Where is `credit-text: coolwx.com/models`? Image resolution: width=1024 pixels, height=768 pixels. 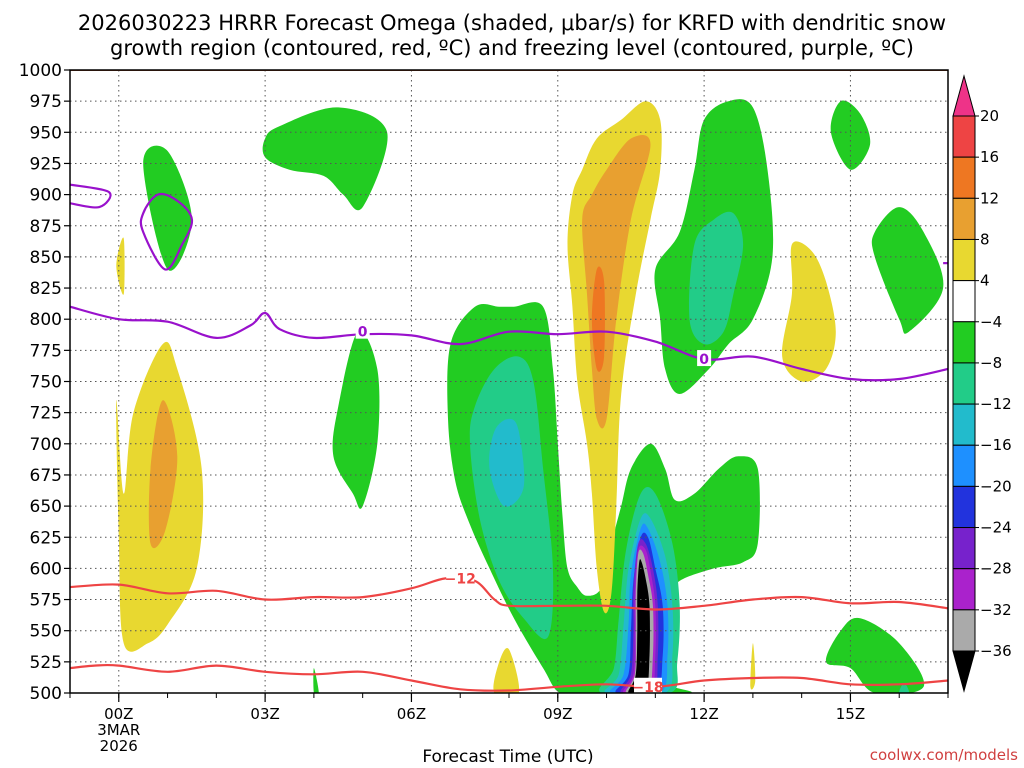
credit-text: coolwx.com/models is located at coordinates (944, 755).